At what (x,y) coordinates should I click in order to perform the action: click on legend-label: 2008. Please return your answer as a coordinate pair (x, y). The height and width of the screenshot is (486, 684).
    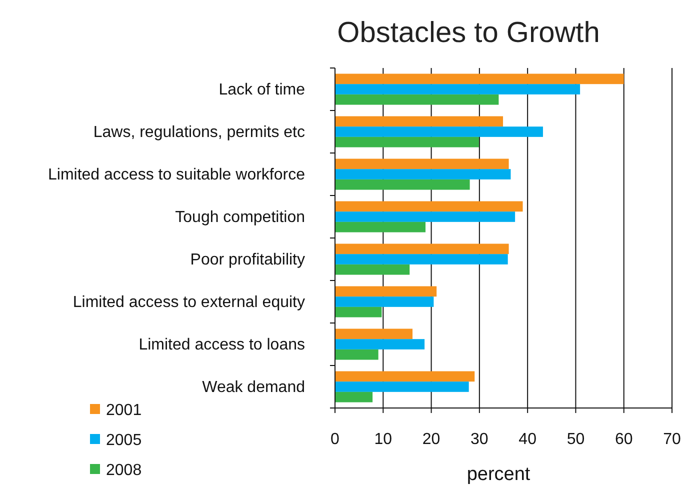
    Looking at the image, I should click on (124, 470).